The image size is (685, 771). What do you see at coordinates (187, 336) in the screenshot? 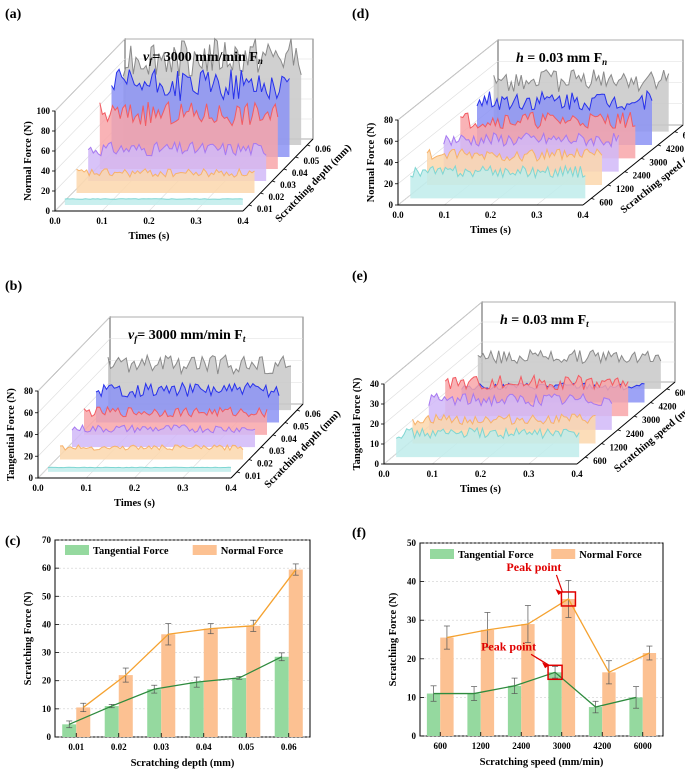
I see `panel-title: vf= 3000 mm/min Ft` at bounding box center [187, 336].